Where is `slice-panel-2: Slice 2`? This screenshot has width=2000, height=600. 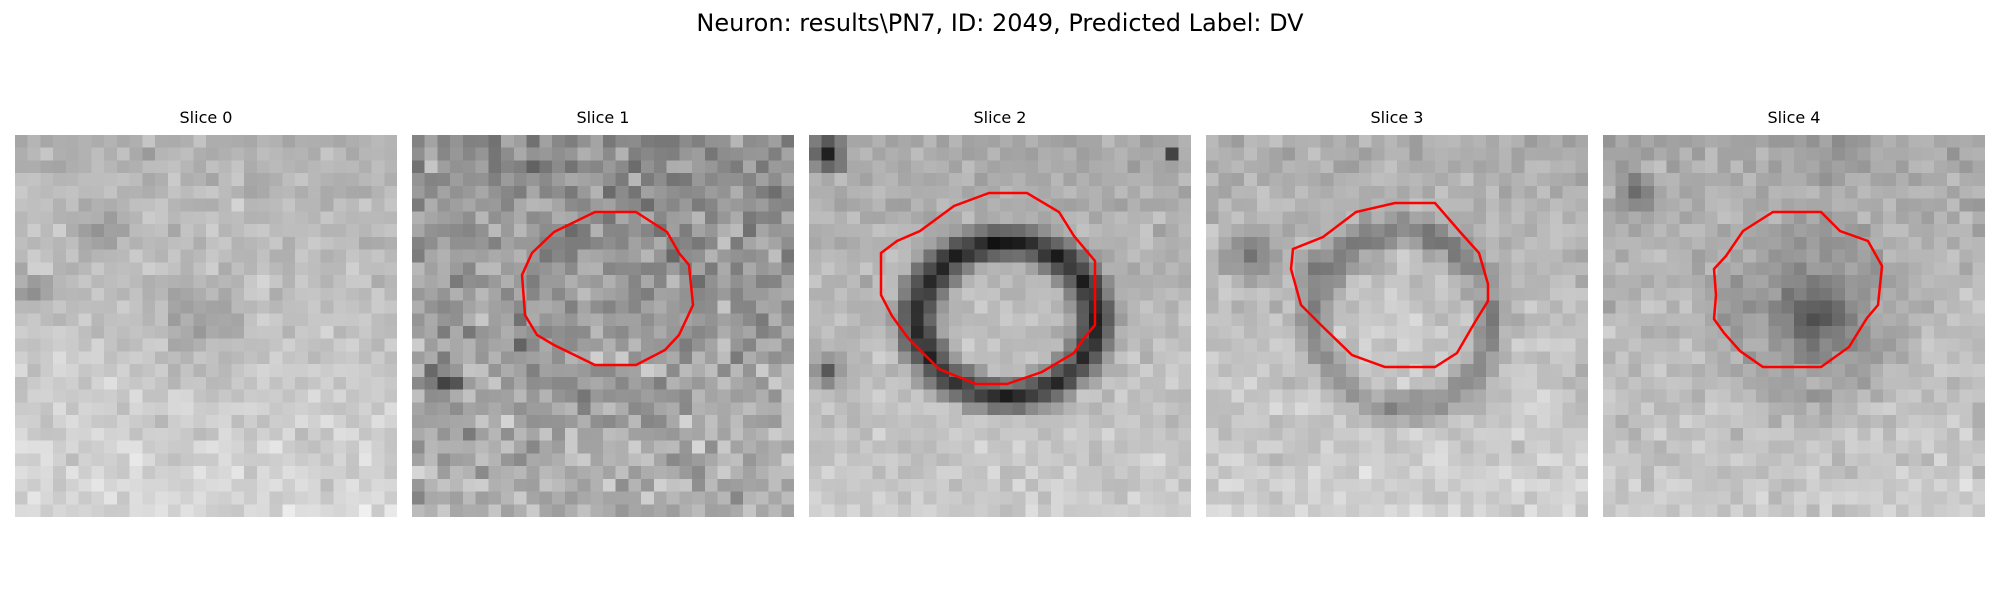
slice-panel-2: Slice 2 is located at coordinates (1000, 312).